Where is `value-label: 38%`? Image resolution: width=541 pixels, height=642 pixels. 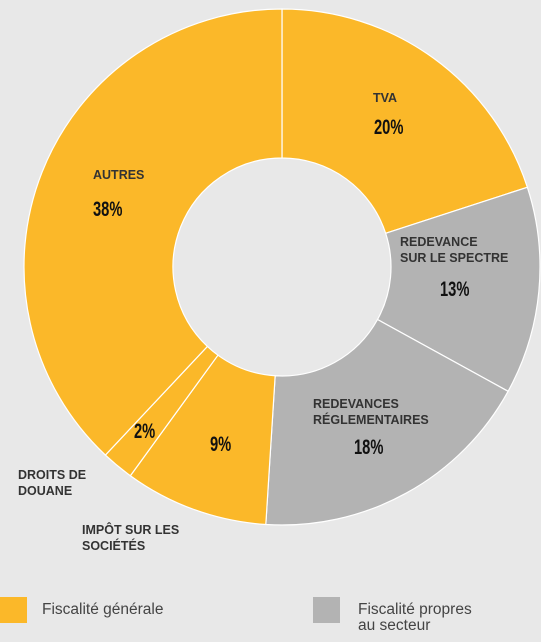 value-label: 38% is located at coordinates (108, 209).